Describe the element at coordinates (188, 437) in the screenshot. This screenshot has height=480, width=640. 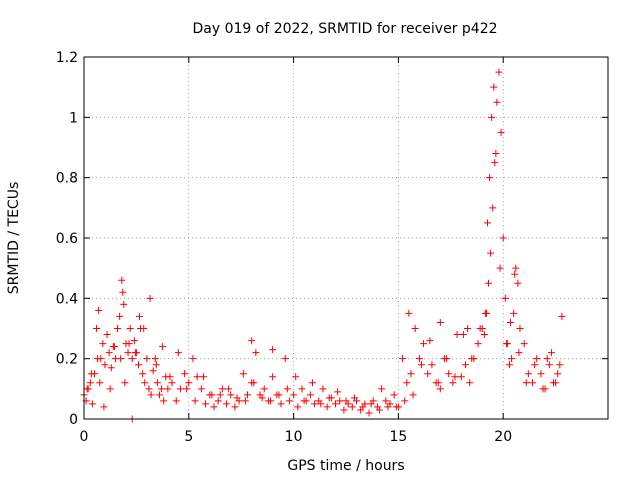
I see `x-tick-label: 5` at that location.